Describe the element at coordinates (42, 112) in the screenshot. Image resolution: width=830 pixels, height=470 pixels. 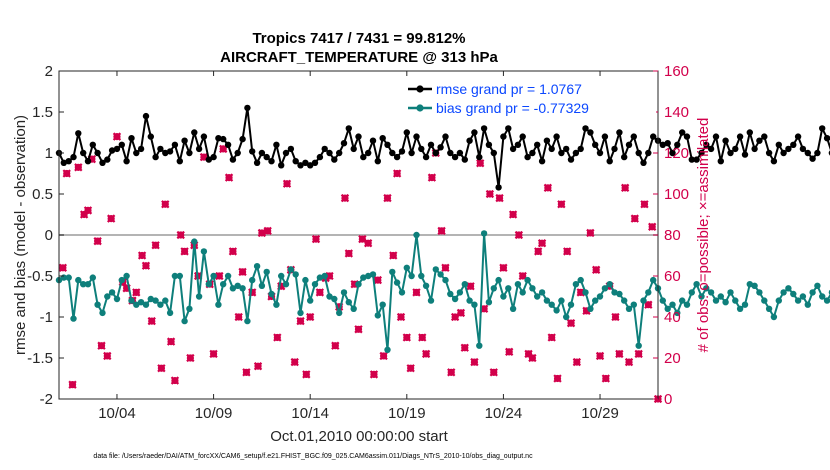
I see `y-left-tick-label: 1.5` at that location.